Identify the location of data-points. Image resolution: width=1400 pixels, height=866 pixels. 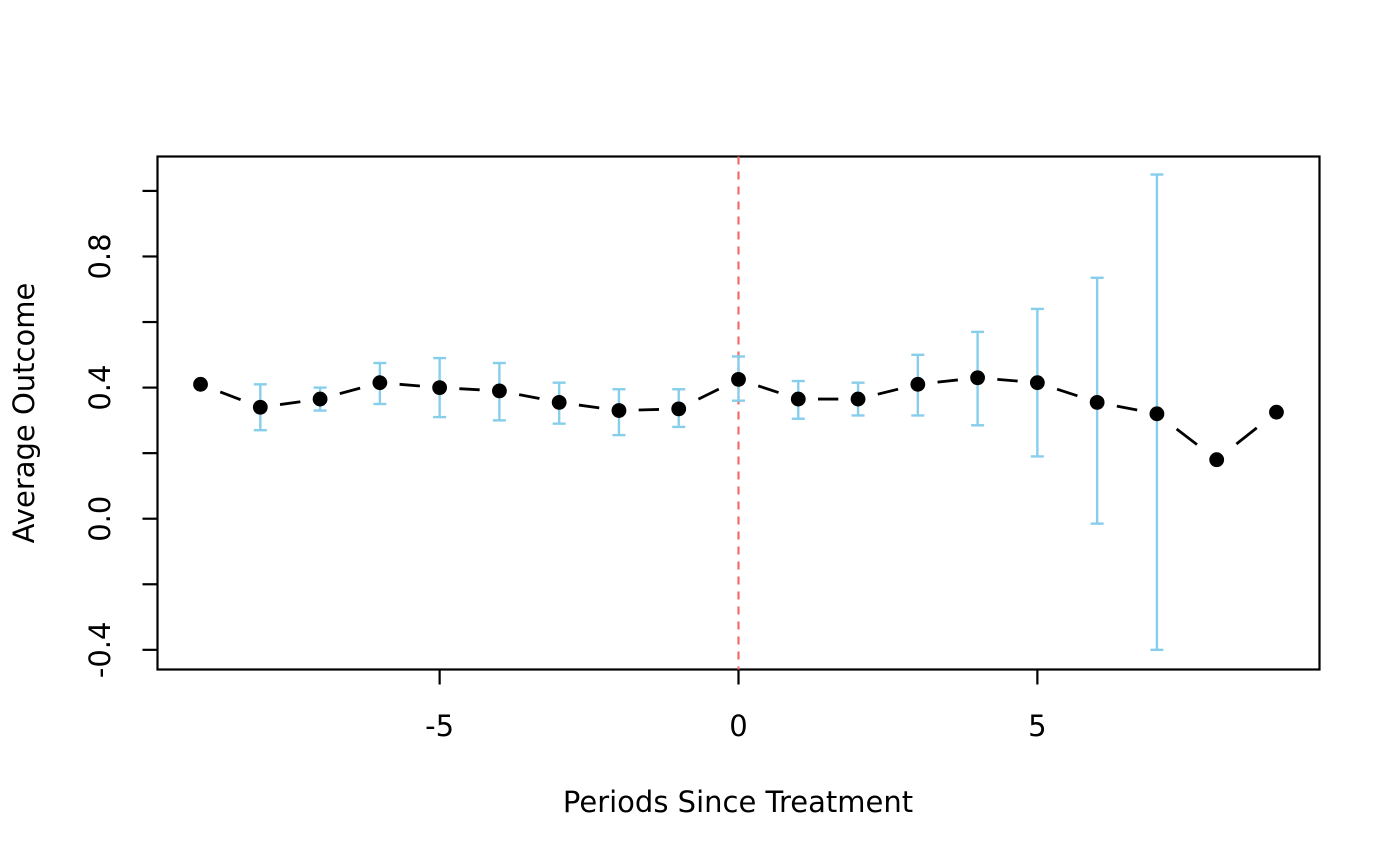
(738, 419).